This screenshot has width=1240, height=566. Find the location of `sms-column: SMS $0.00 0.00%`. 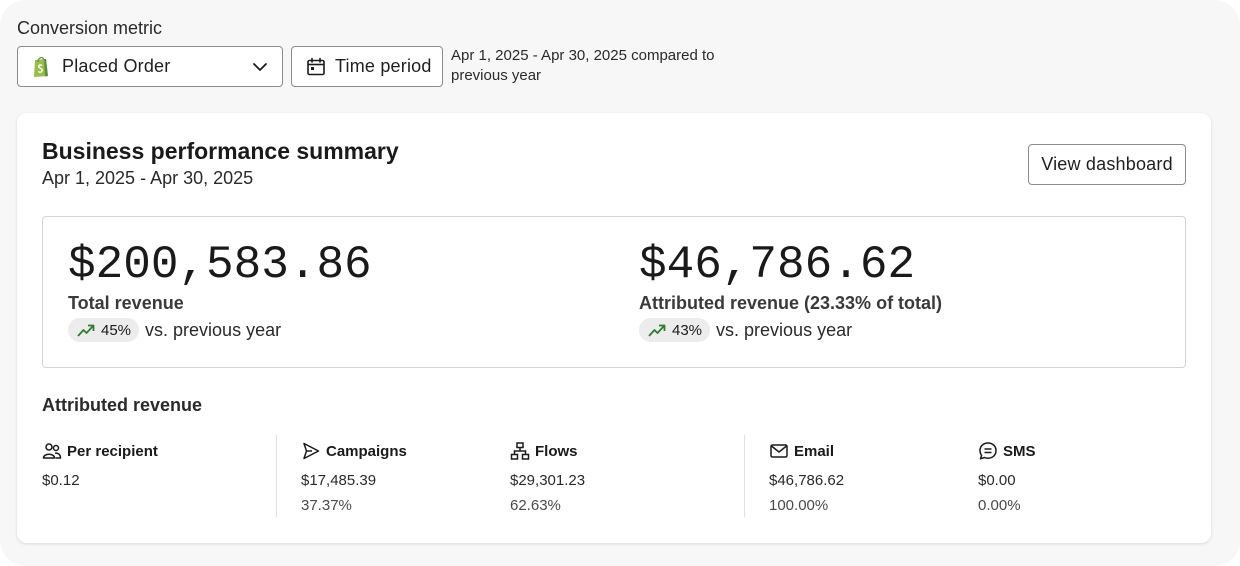

sms-column: SMS $0.00 0.00% is located at coordinates (1007, 477).